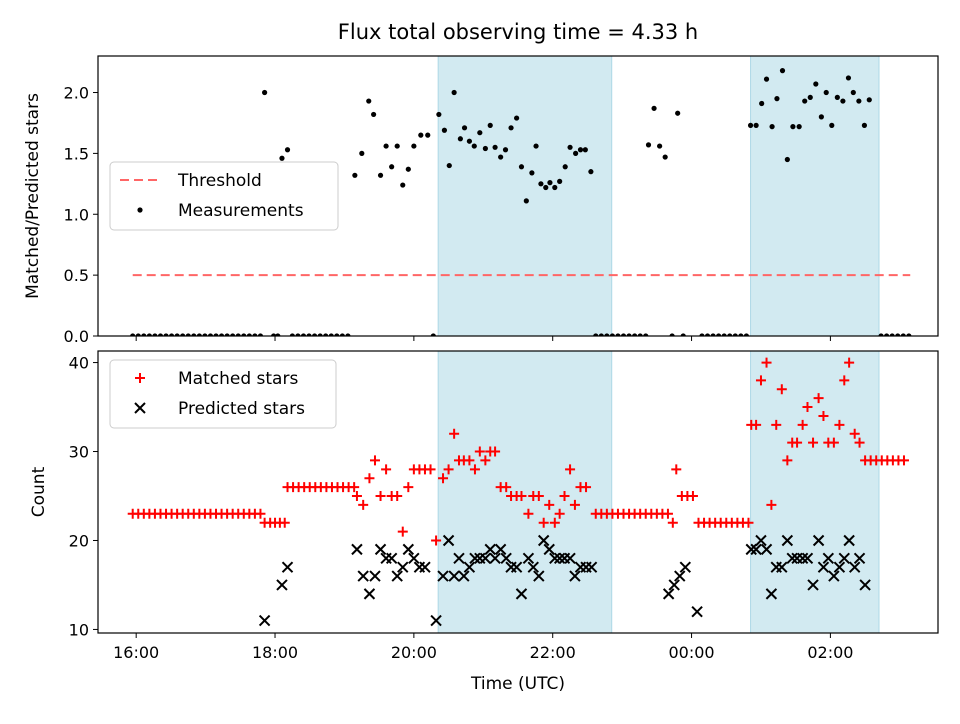 This screenshot has height=724, width=960. Describe the element at coordinates (79, 540) in the screenshot. I see `y-tick-label: 20` at that location.